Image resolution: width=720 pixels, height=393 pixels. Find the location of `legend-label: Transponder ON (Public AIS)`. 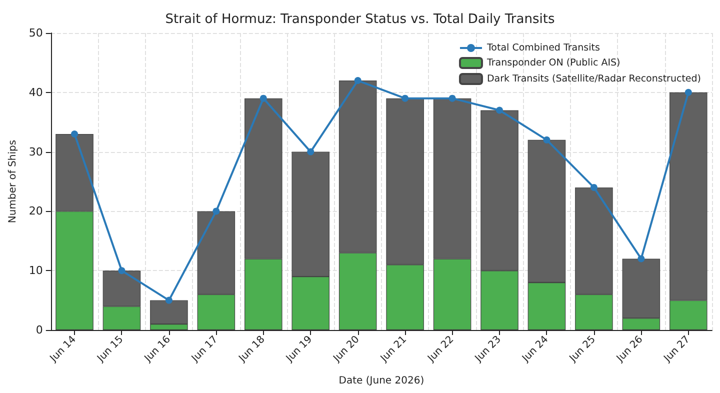

legend-label: Transponder ON (Public AIS) is located at coordinates (553, 63).